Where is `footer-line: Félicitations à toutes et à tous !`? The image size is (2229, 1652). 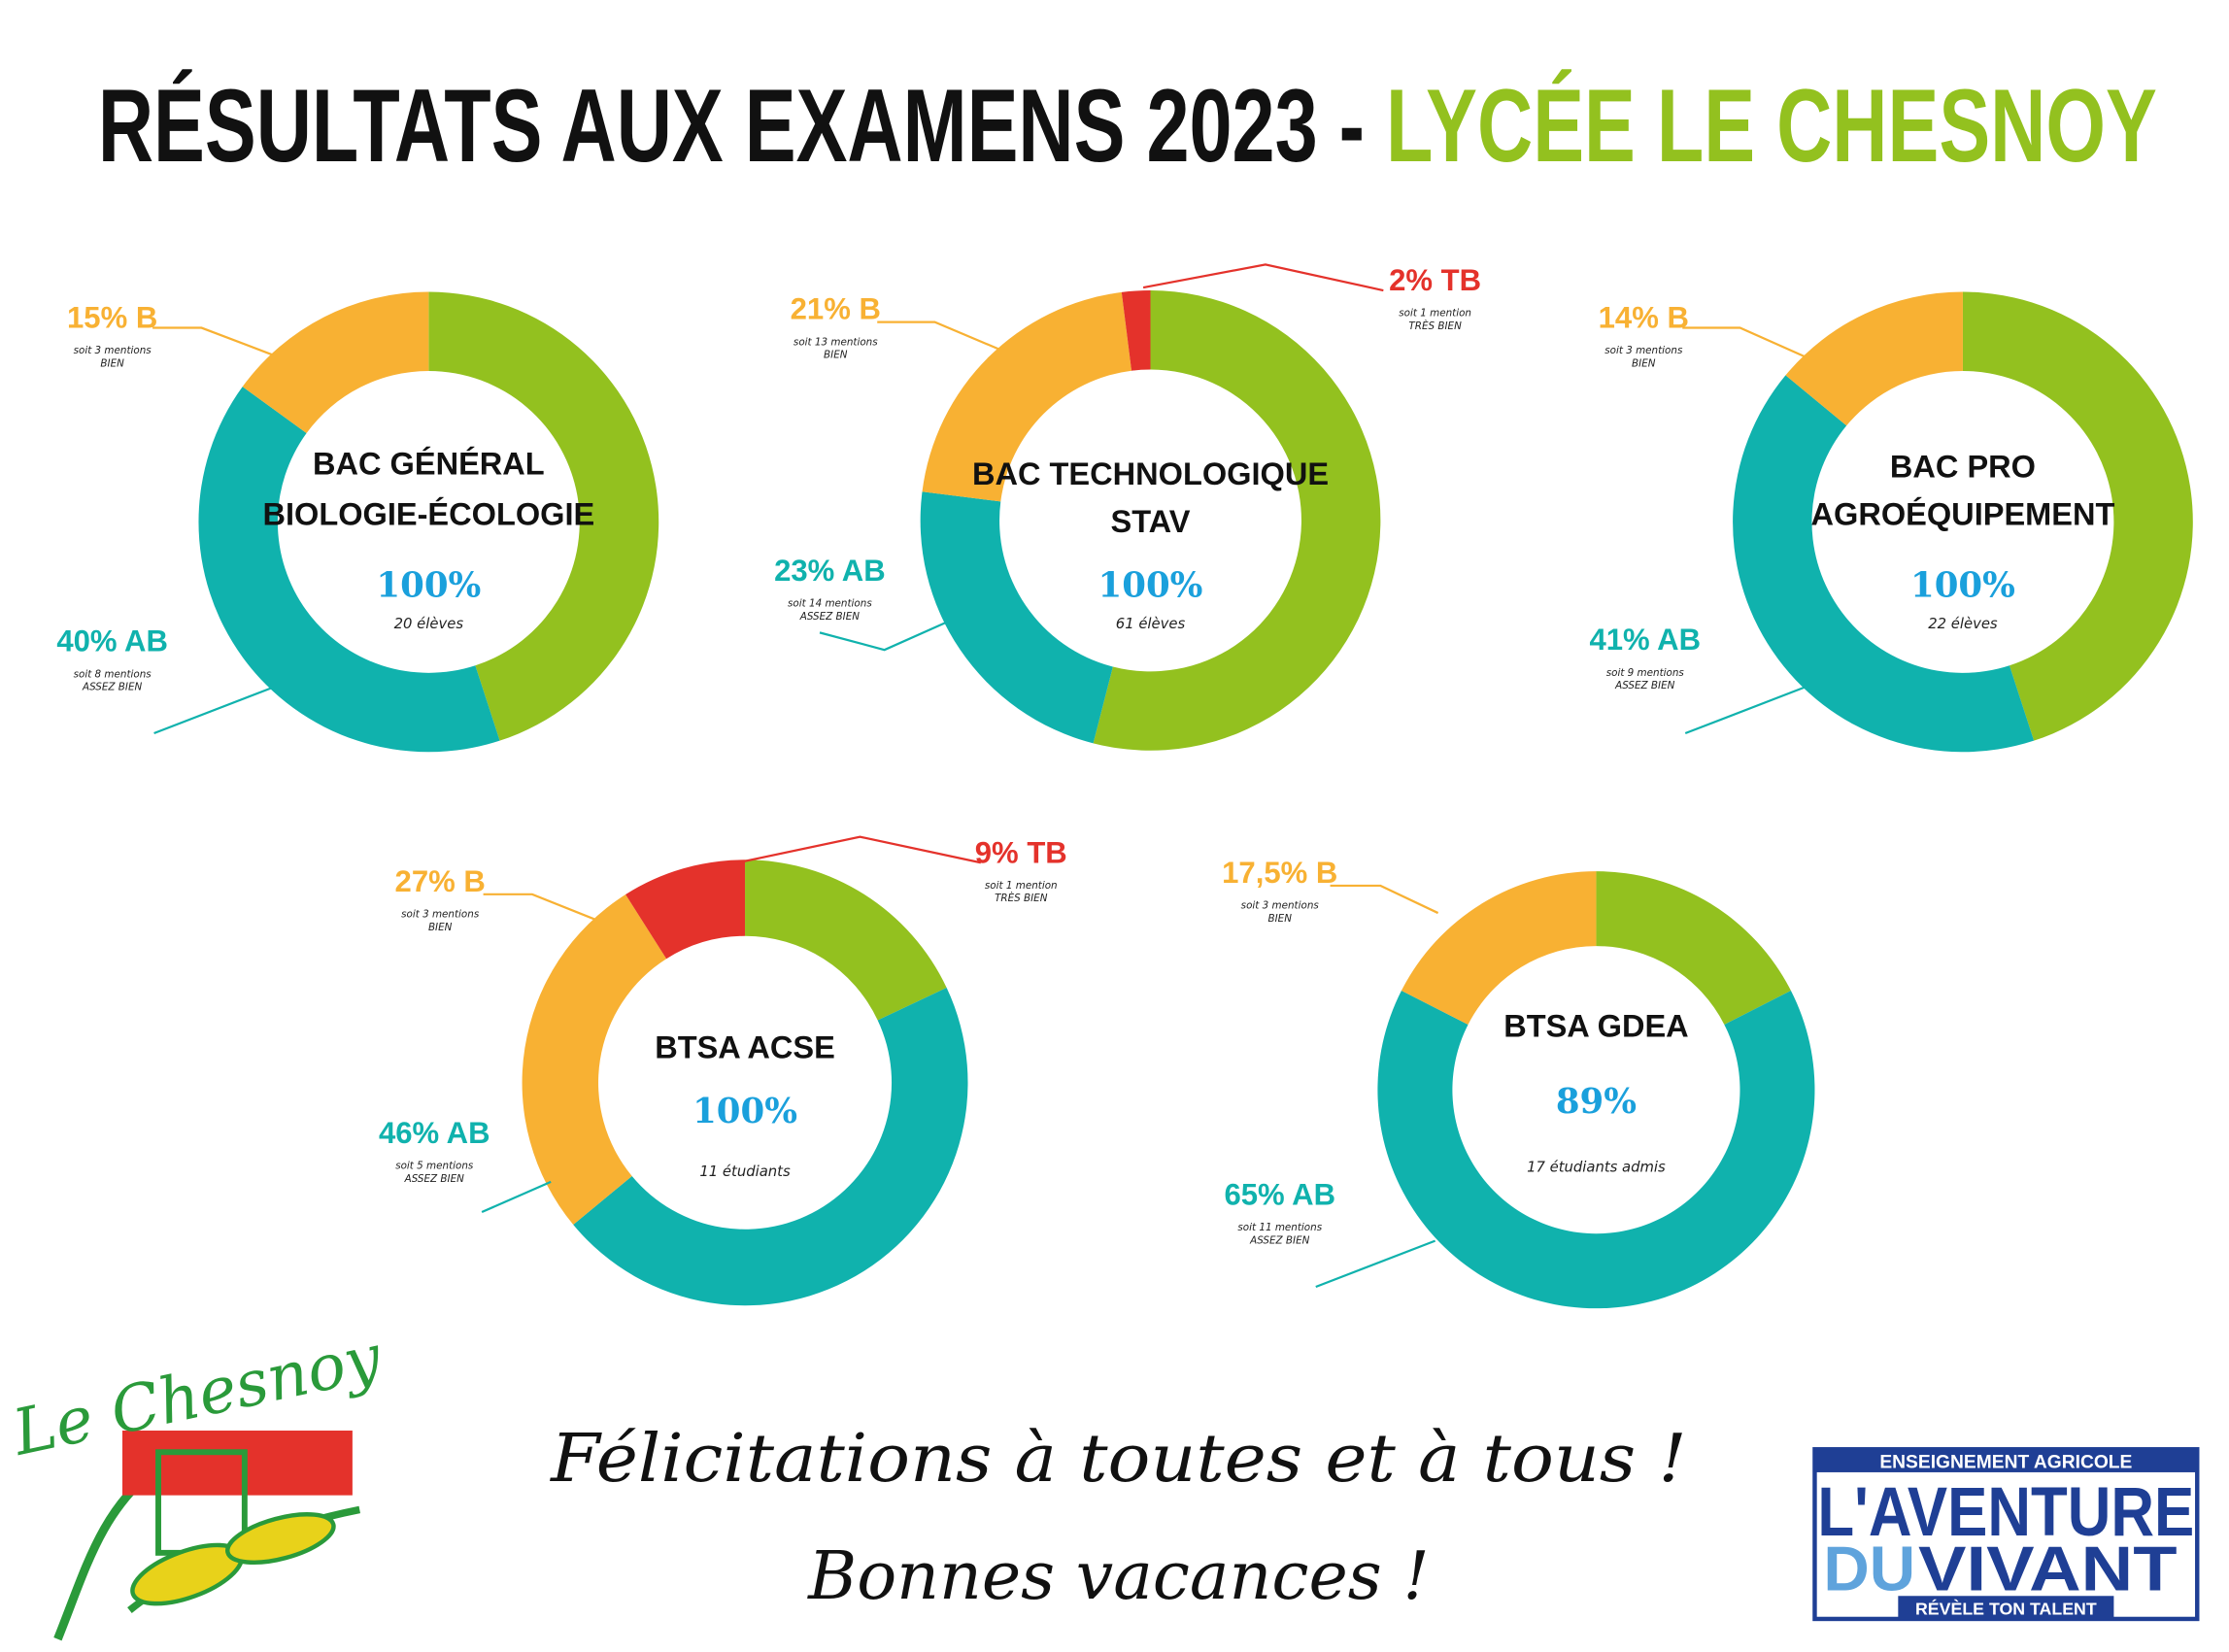 footer-line: Félicitations à toutes et à tous ! is located at coordinates (1118, 1459).